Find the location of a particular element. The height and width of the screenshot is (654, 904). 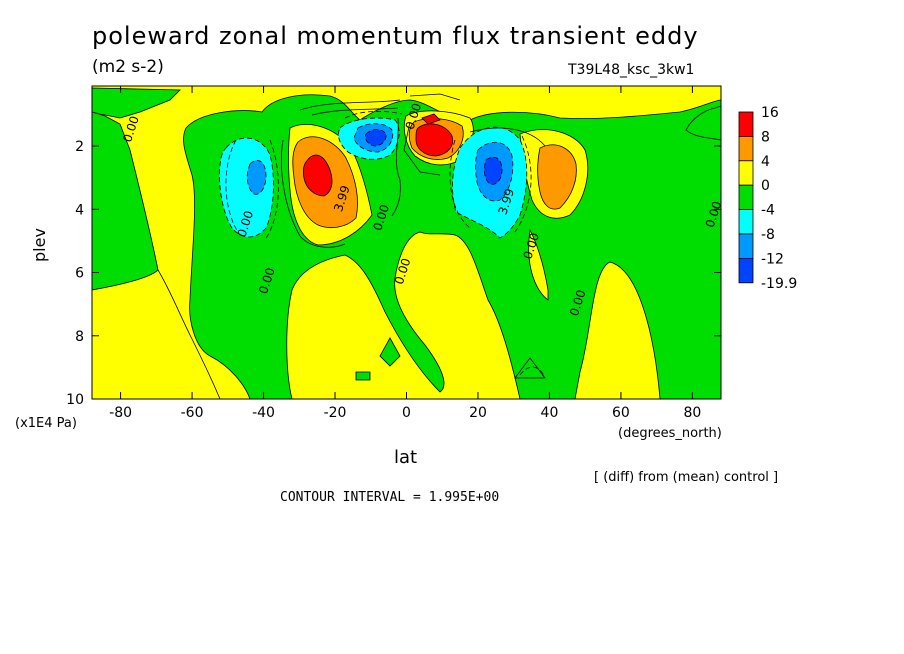

x-tick-label: -20 is located at coordinates (335, 413).